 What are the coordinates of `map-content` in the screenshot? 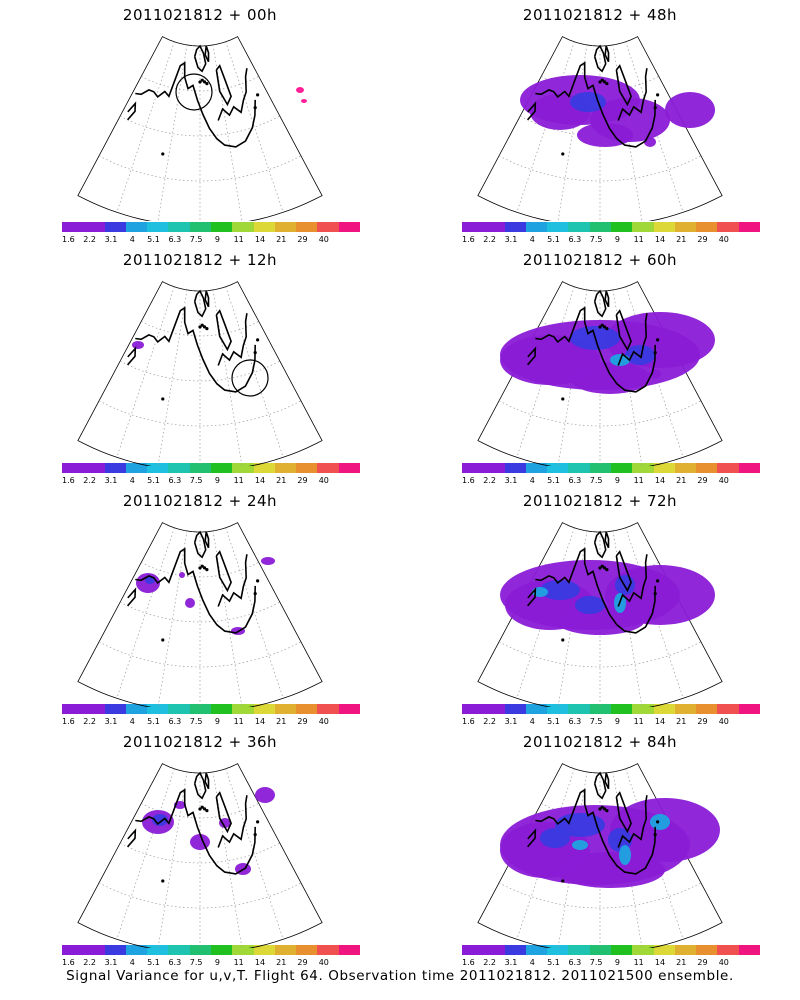 It's located at (200, 614).